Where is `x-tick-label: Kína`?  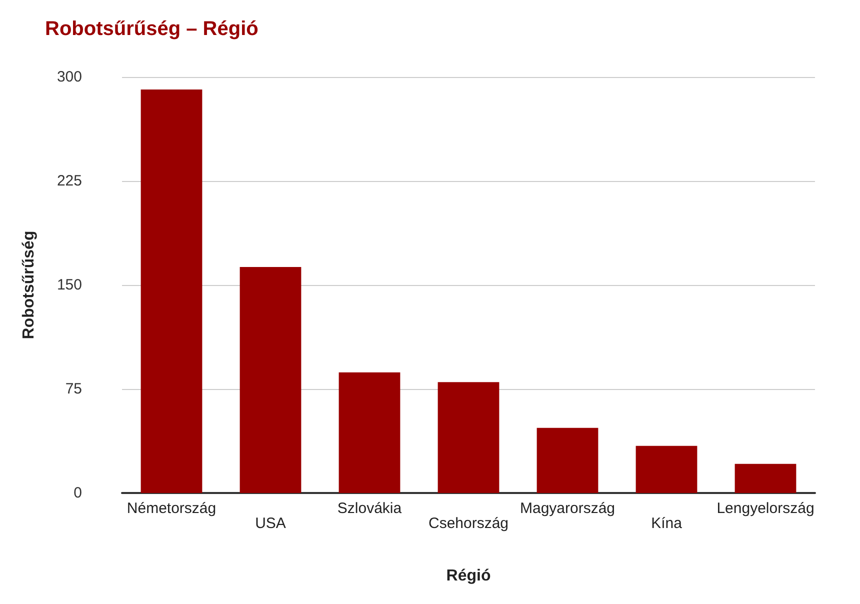 x-tick-label: Kína is located at coordinates (667, 523).